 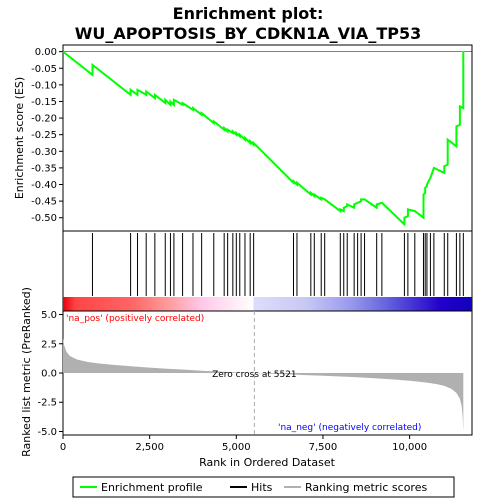 What do you see at coordinates (236, 447) in the screenshot?
I see `x-tick-label: 5,000` at bounding box center [236, 447].